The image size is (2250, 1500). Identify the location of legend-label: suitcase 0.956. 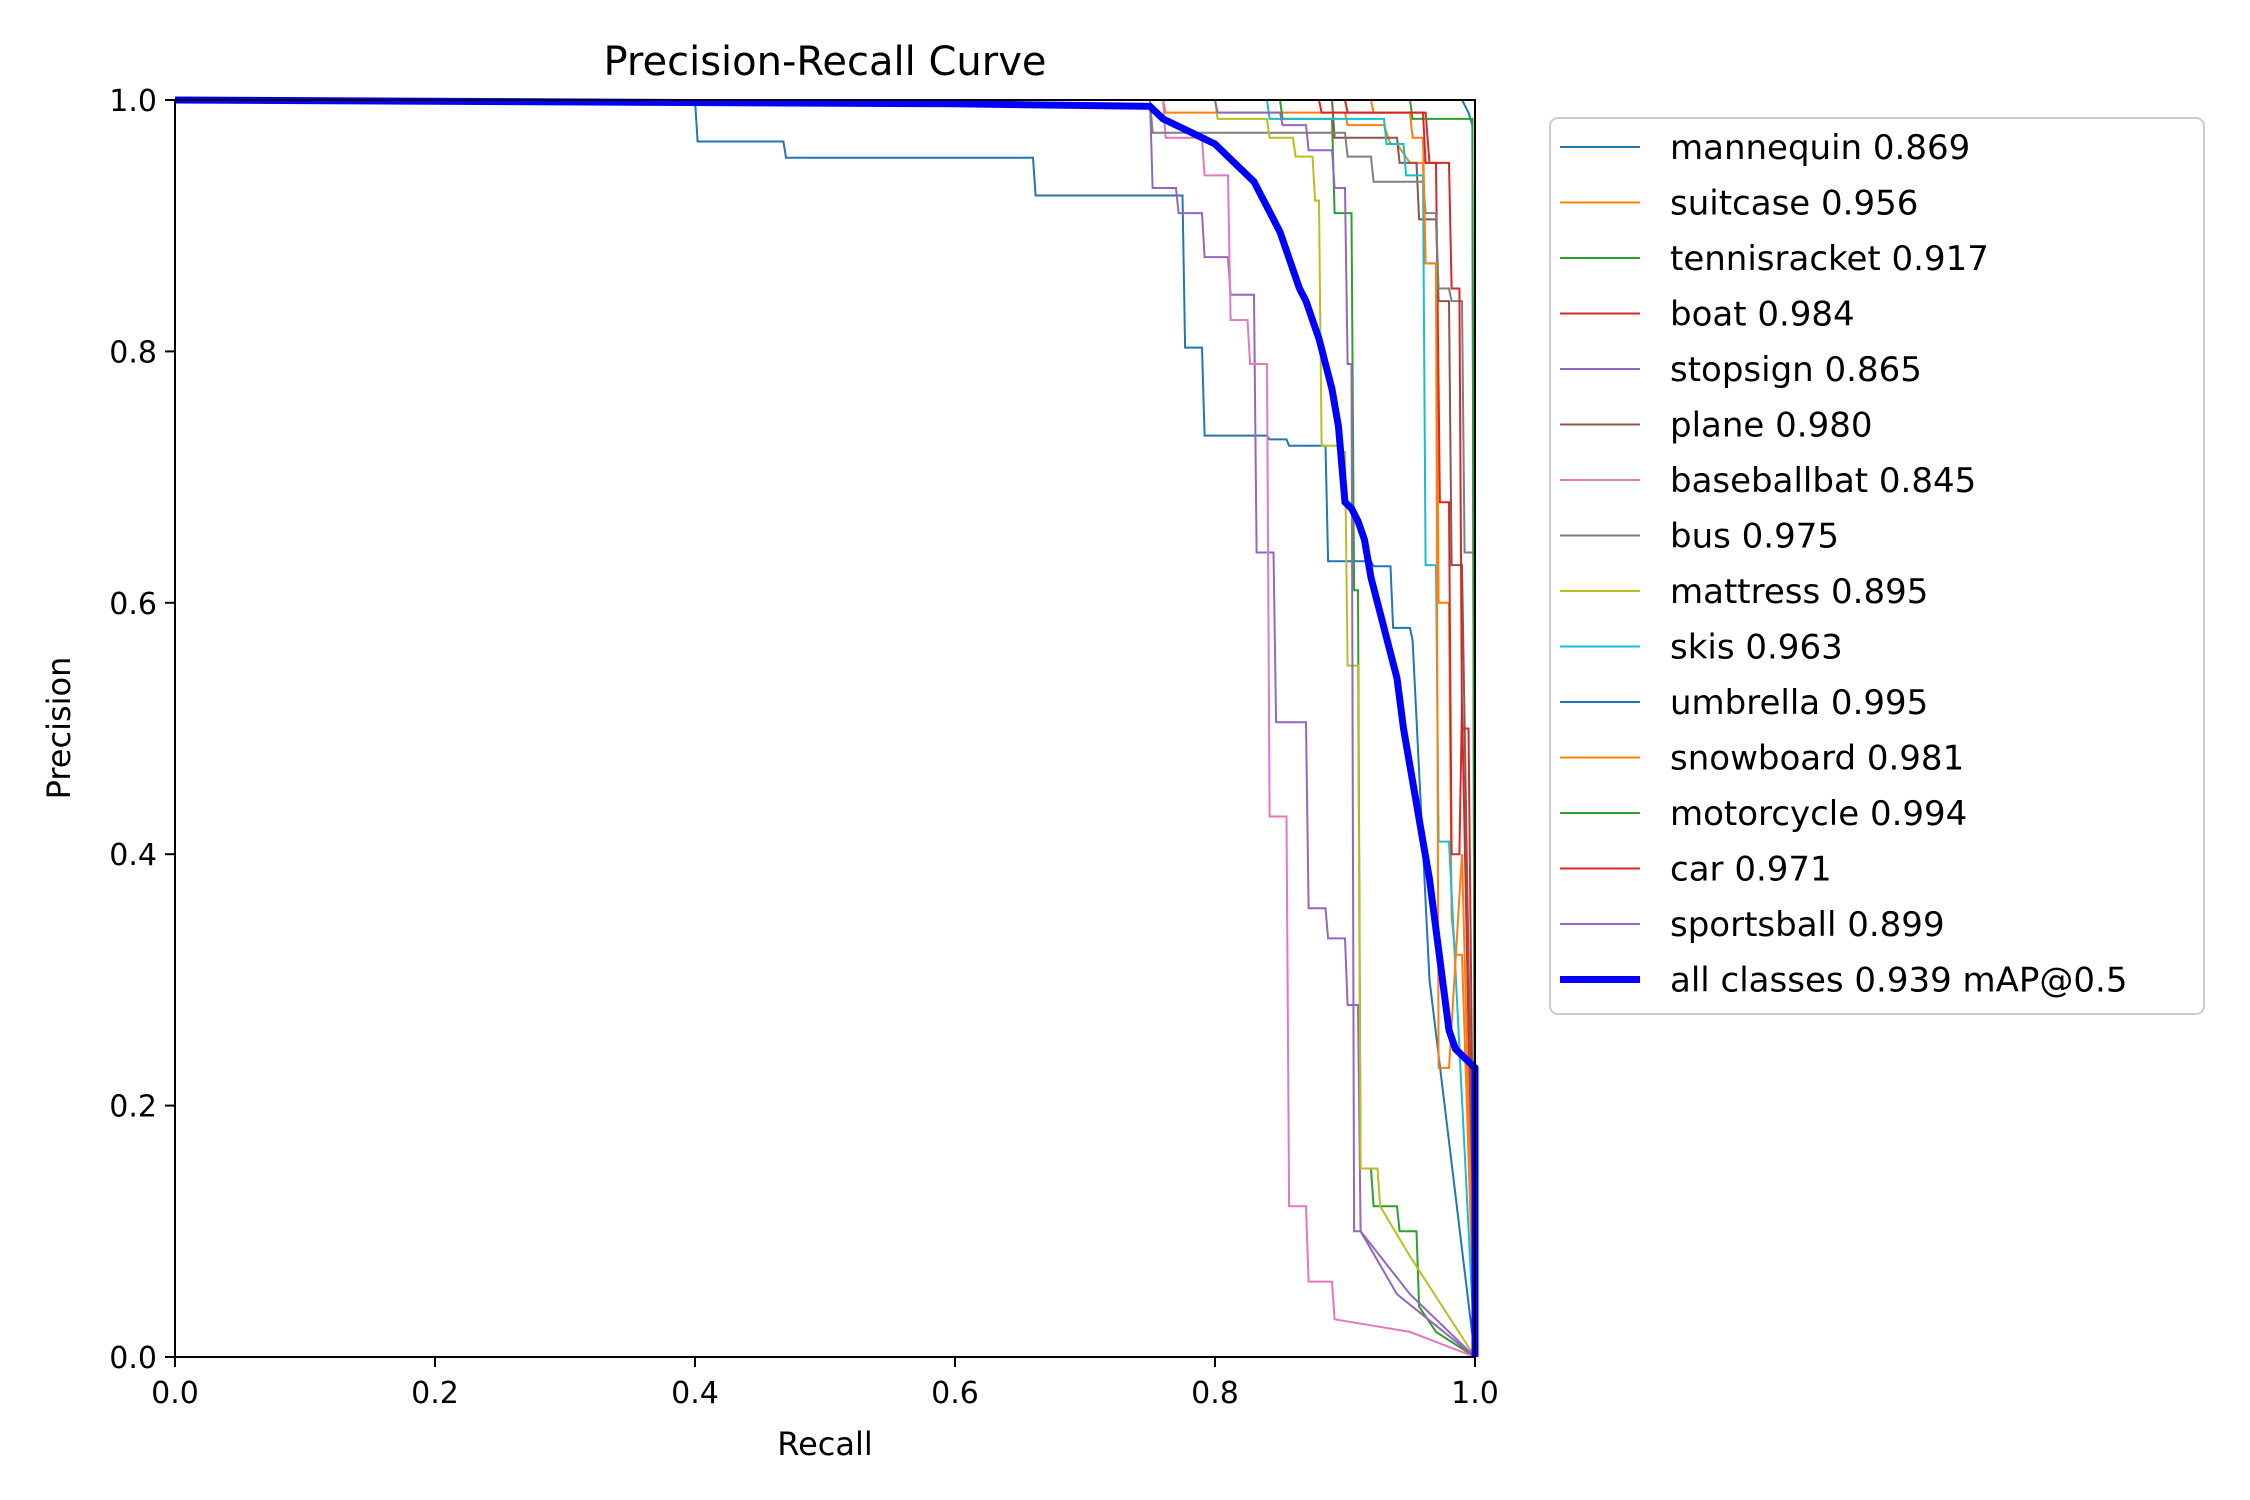
(1794, 204).